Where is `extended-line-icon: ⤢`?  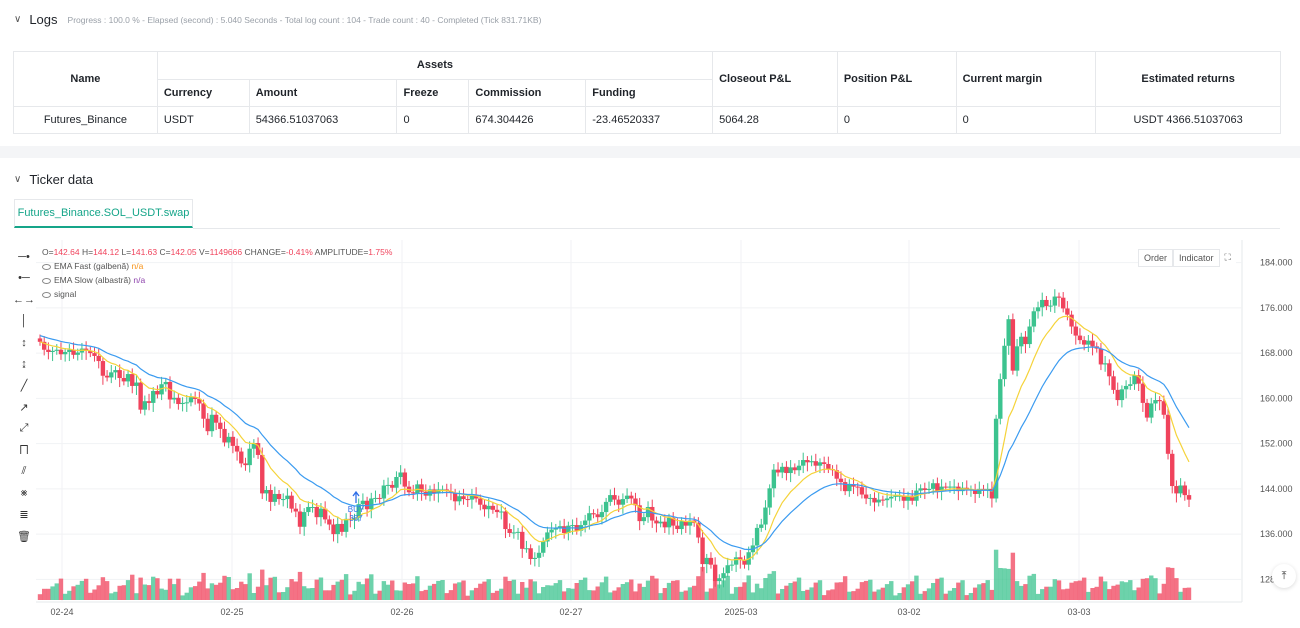 extended-line-icon: ⤢ is located at coordinates (24, 428).